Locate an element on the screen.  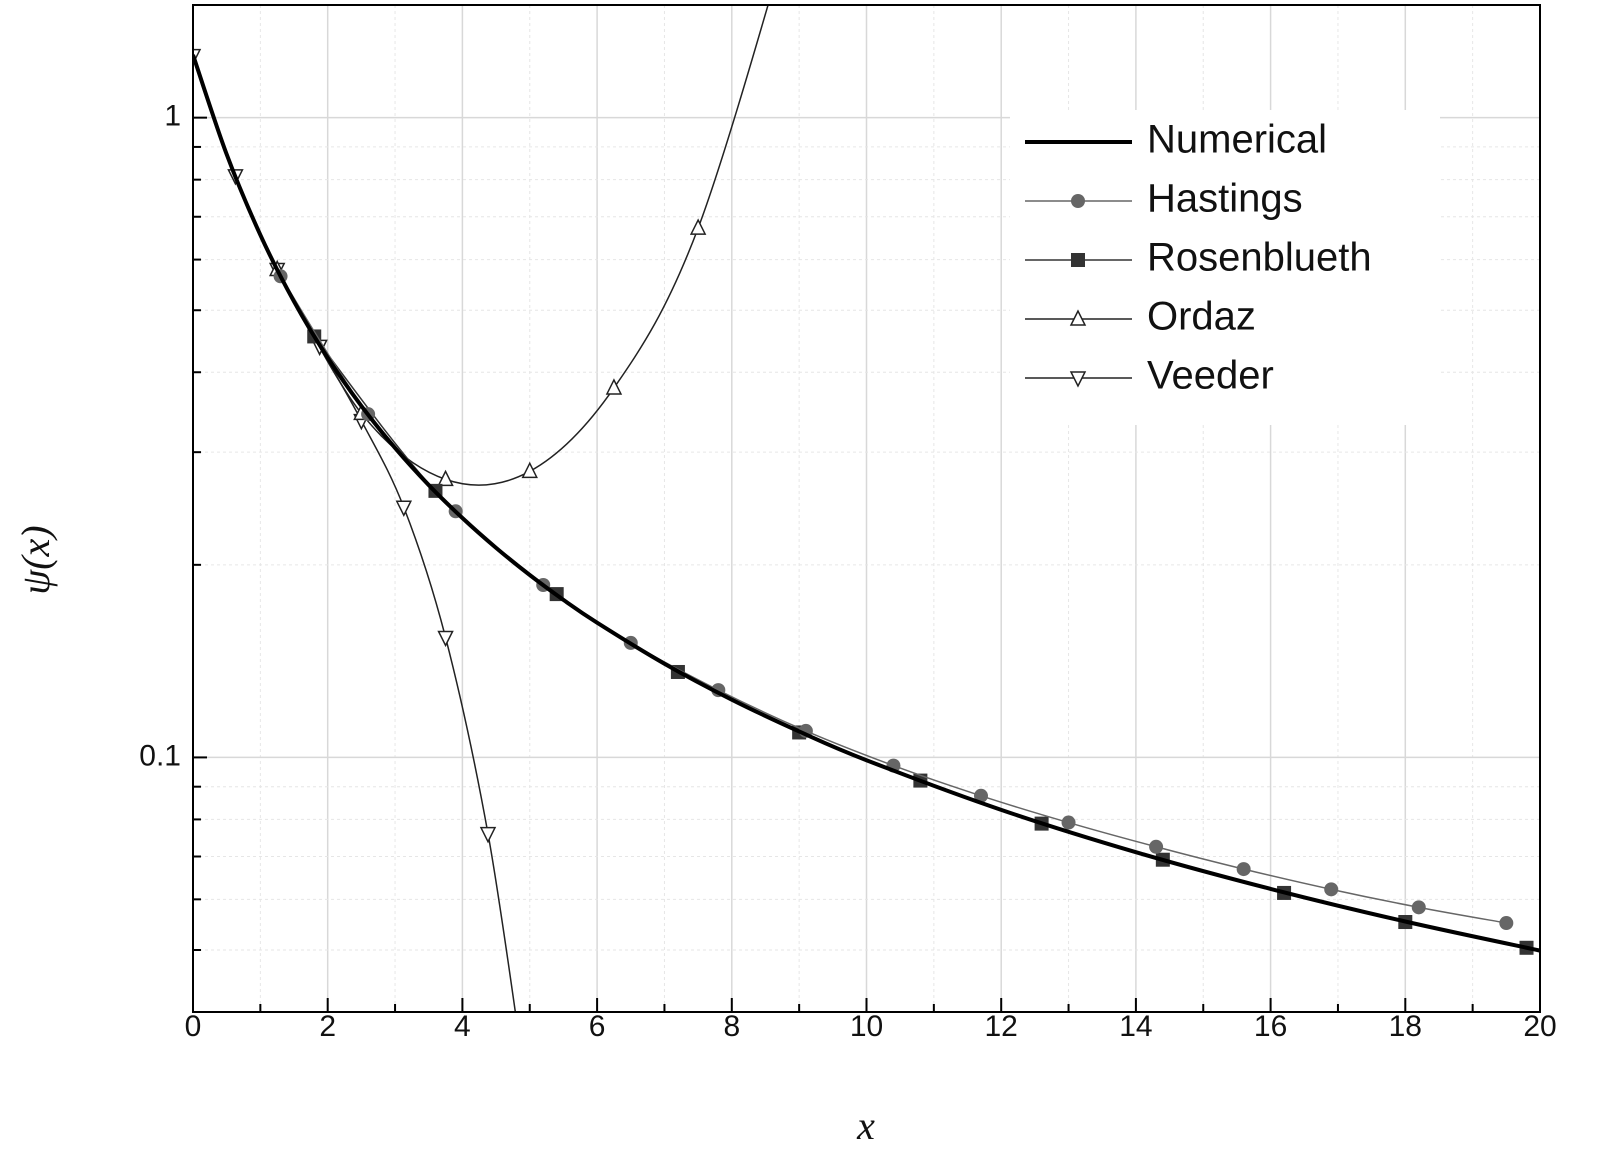
legend-label: Numerical is located at coordinates (1237, 140).